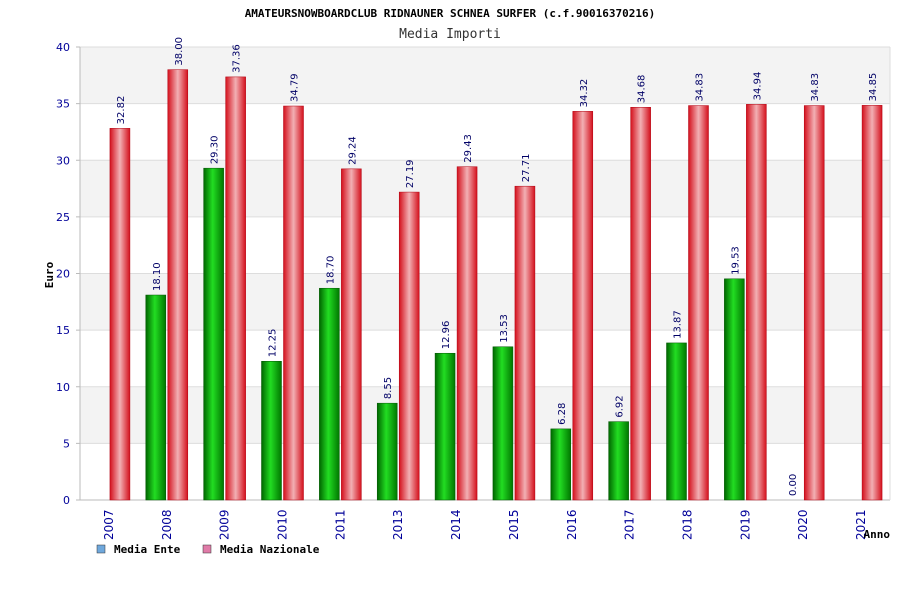 The width and height of the screenshot is (900, 600). Describe the element at coordinates (295, 87) in the screenshot. I see `data-label-media-nazionale-2010: 34.79` at that location.